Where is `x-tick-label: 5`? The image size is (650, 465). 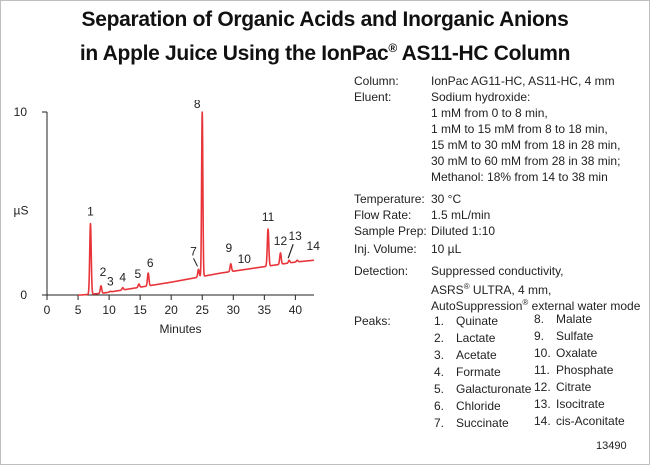 x-tick-label: 5 is located at coordinates (78, 310).